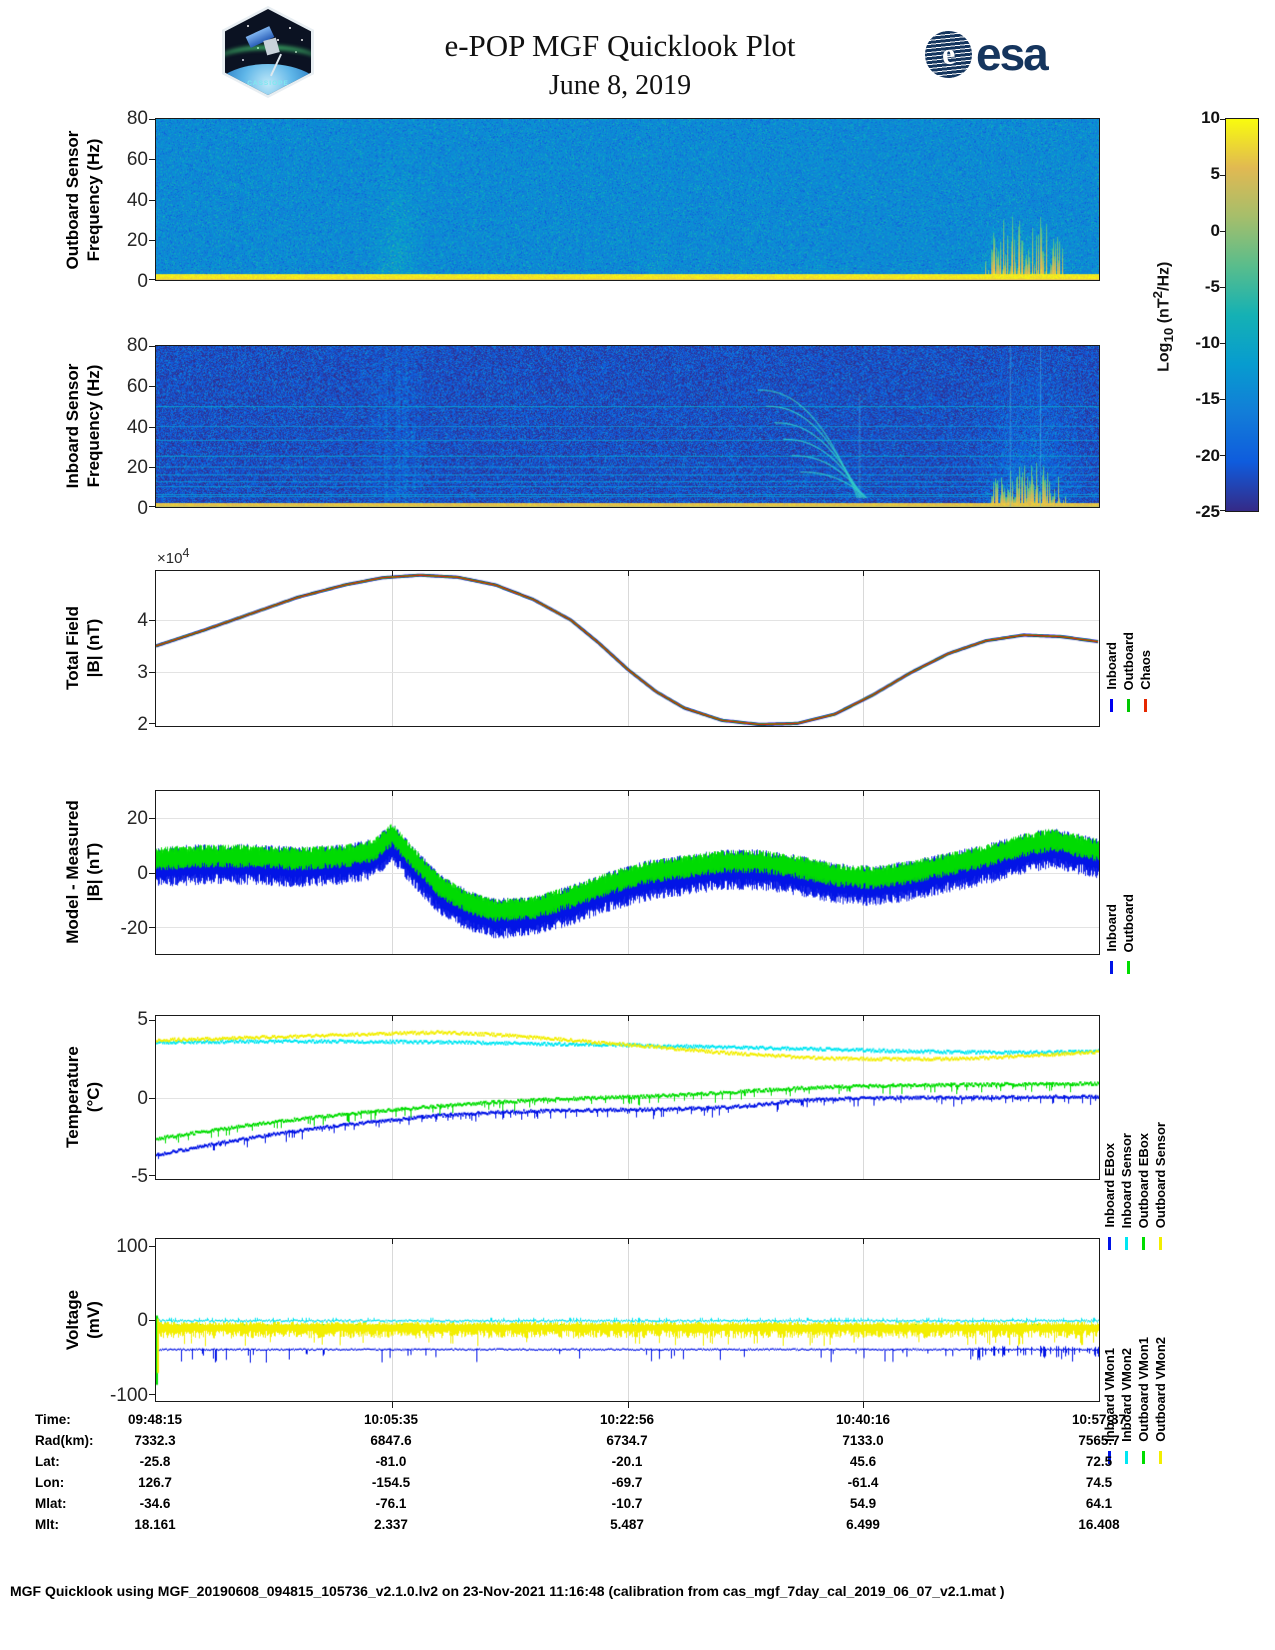 The image size is (1275, 1650). Describe the element at coordinates (1207, 455) in the screenshot. I see `colorbar-tick-label: -20` at that location.